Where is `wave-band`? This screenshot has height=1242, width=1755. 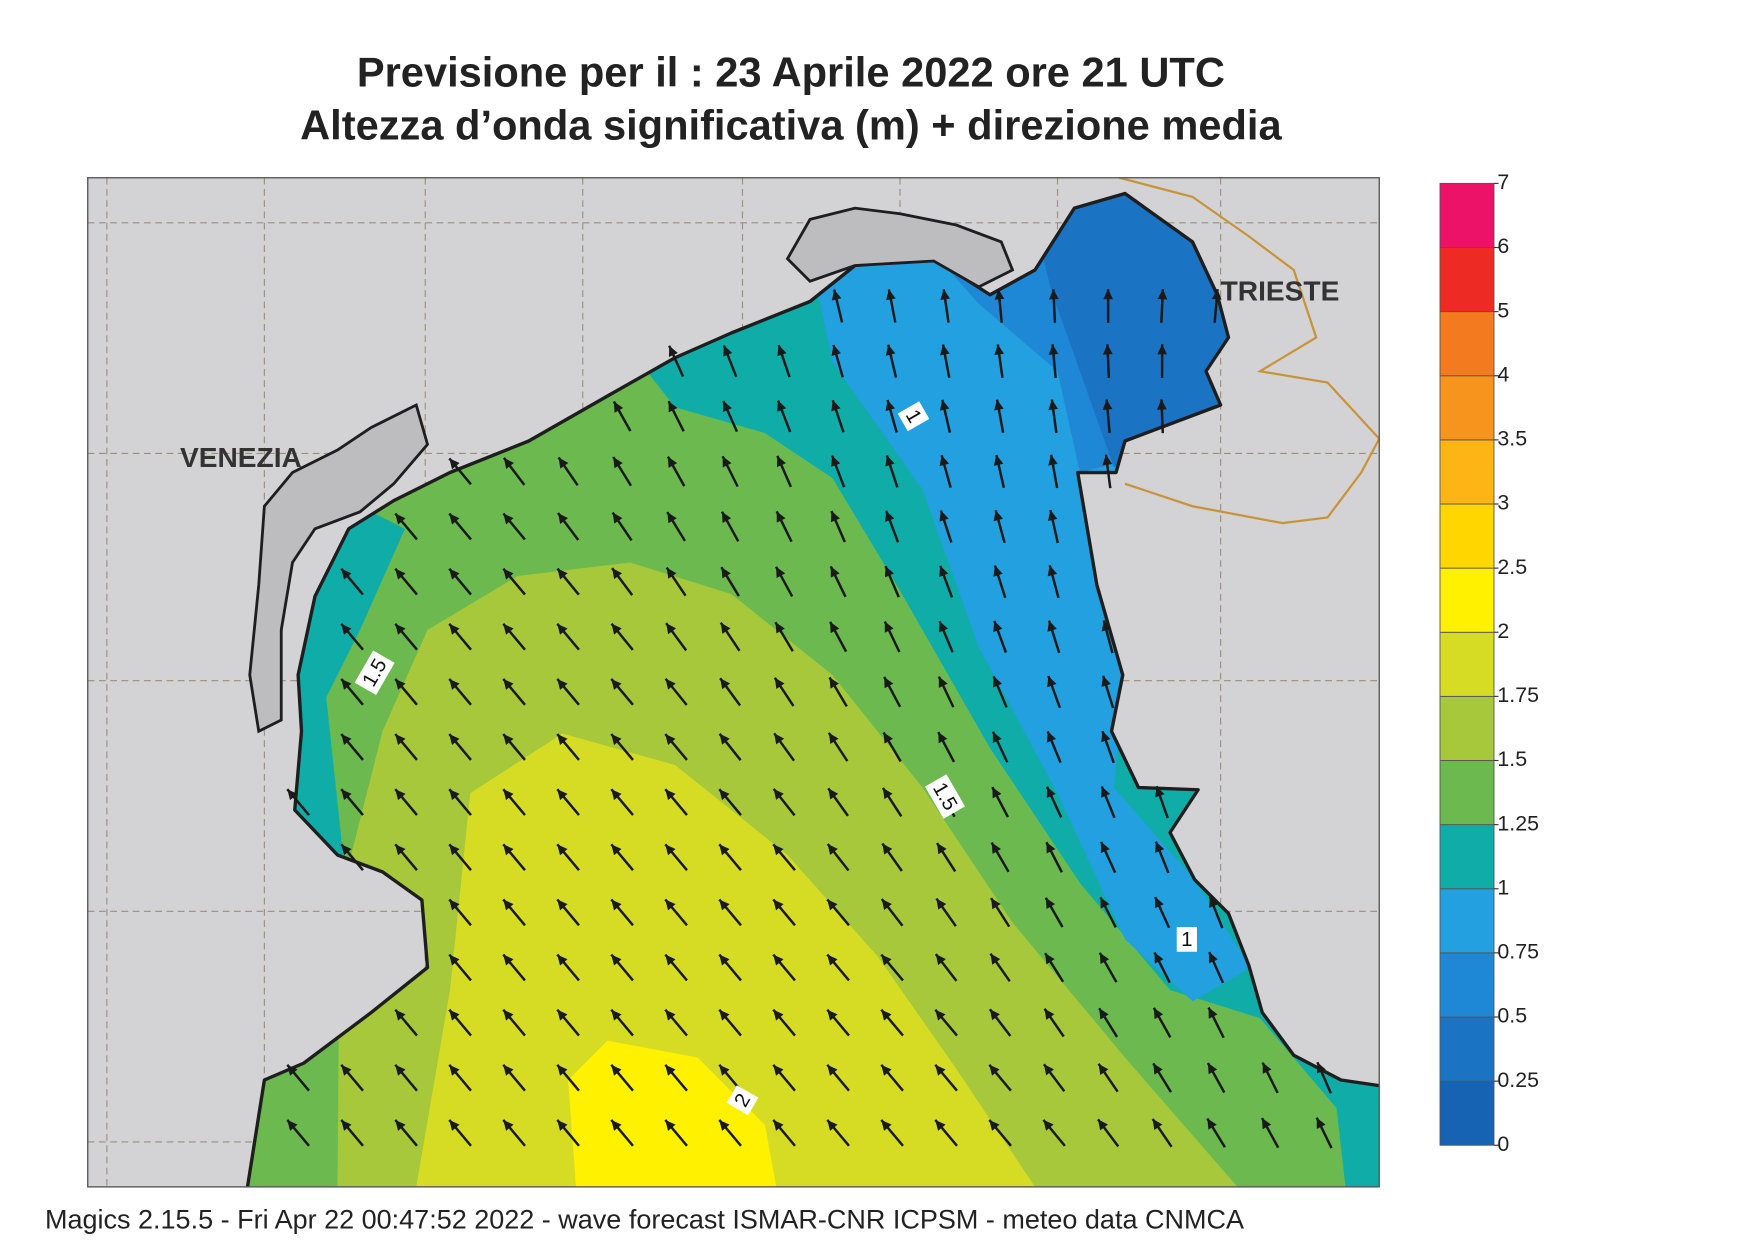
wave-band is located at coordinates (1136, 330).